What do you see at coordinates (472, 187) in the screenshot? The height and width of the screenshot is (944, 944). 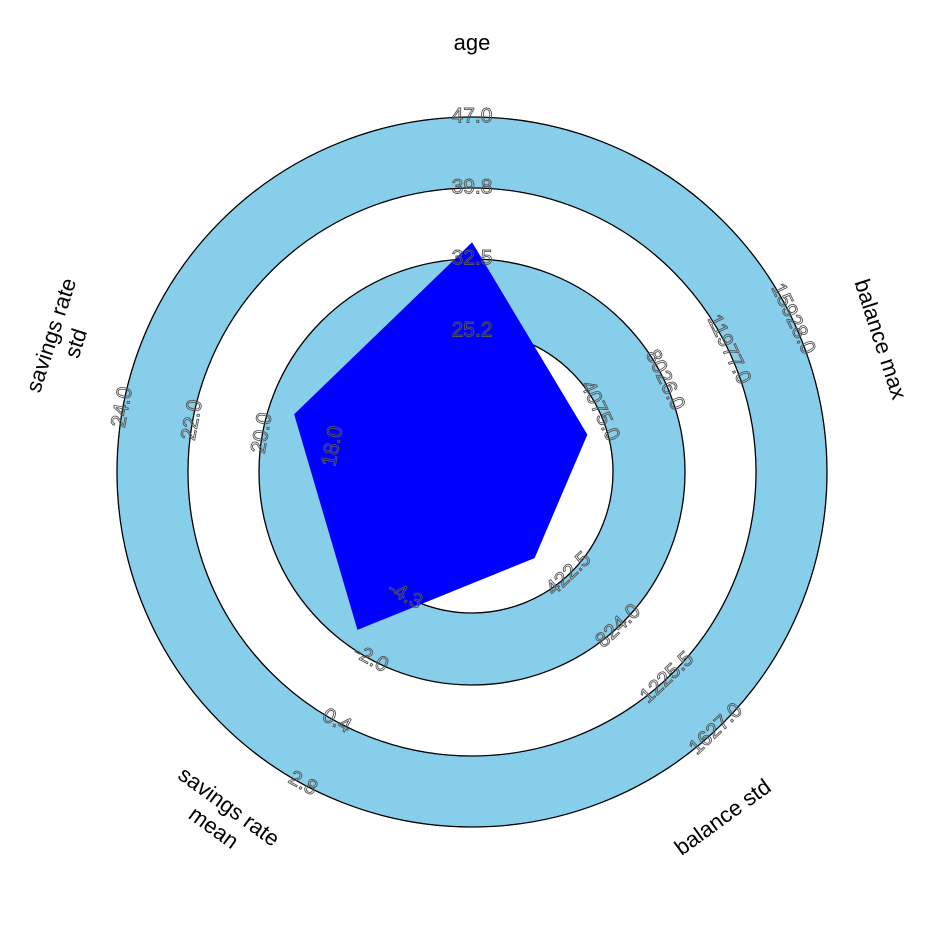 I see `tick-label-age-3: 39.8` at bounding box center [472, 187].